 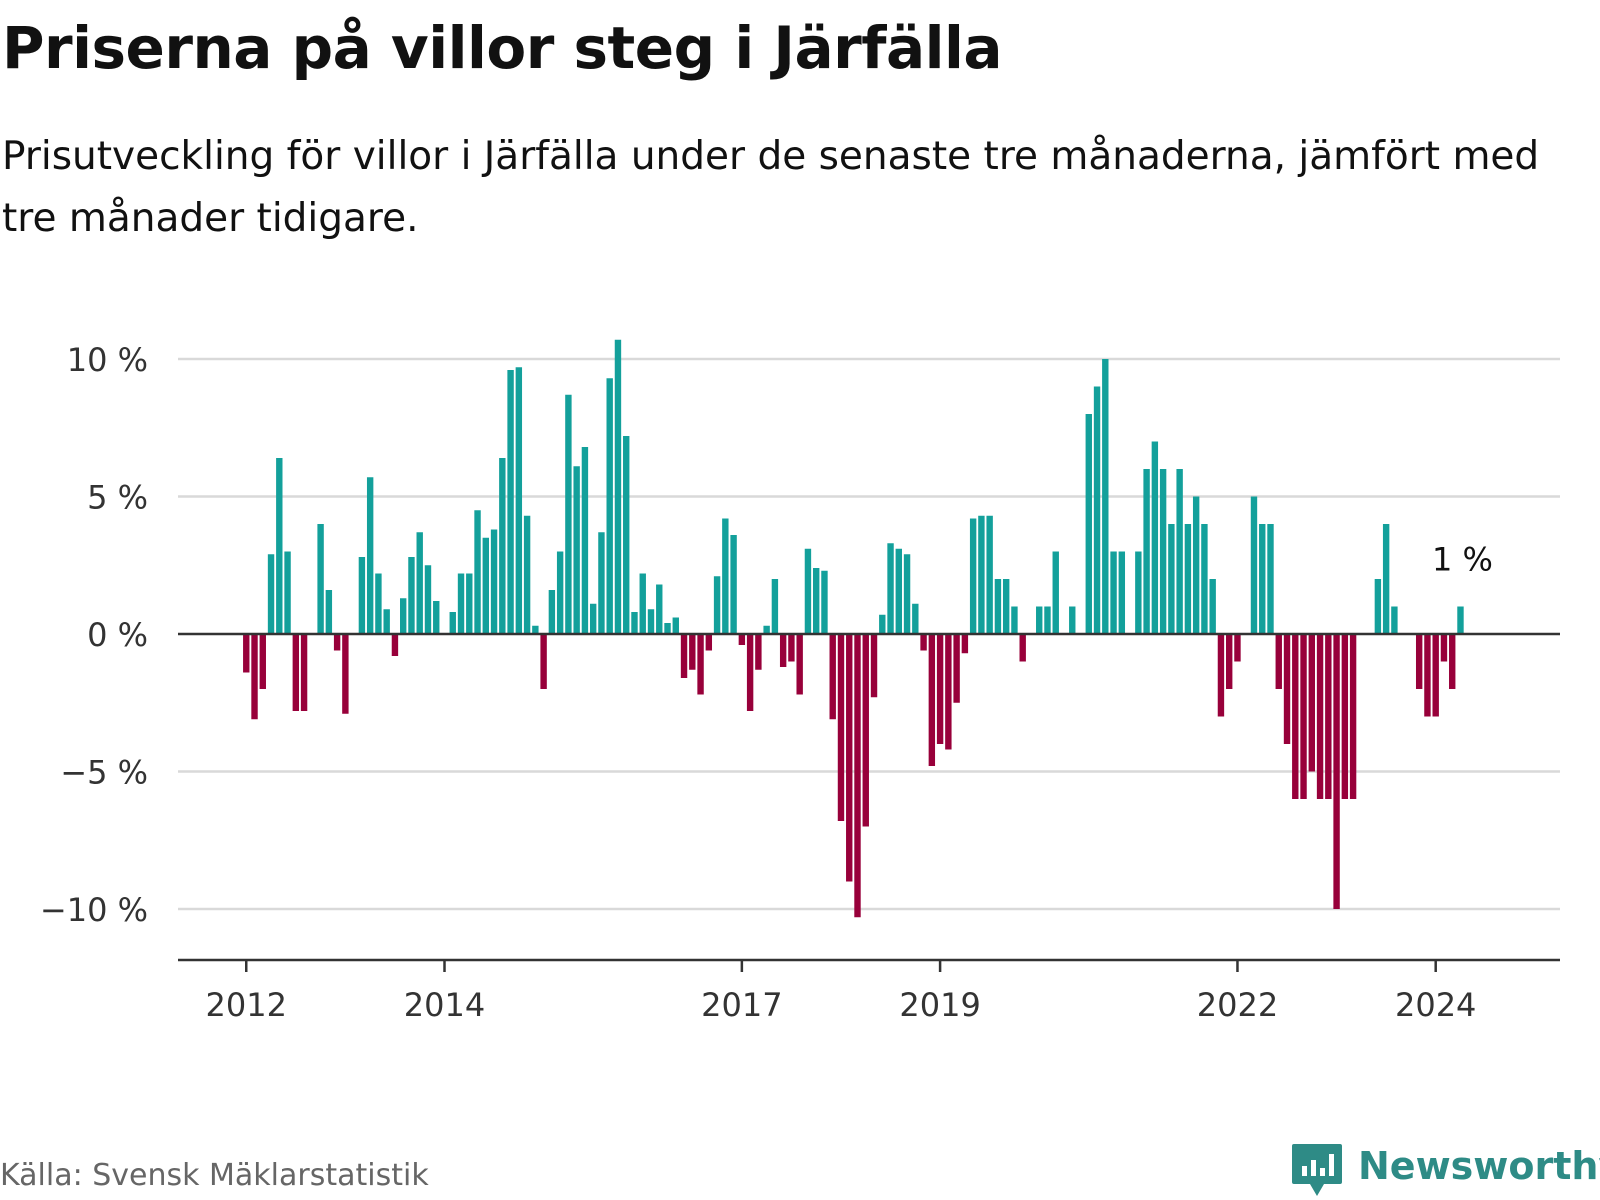 I want to click on chart-title: Priserna på villor steg i Järfälla, so click(x=502, y=48).